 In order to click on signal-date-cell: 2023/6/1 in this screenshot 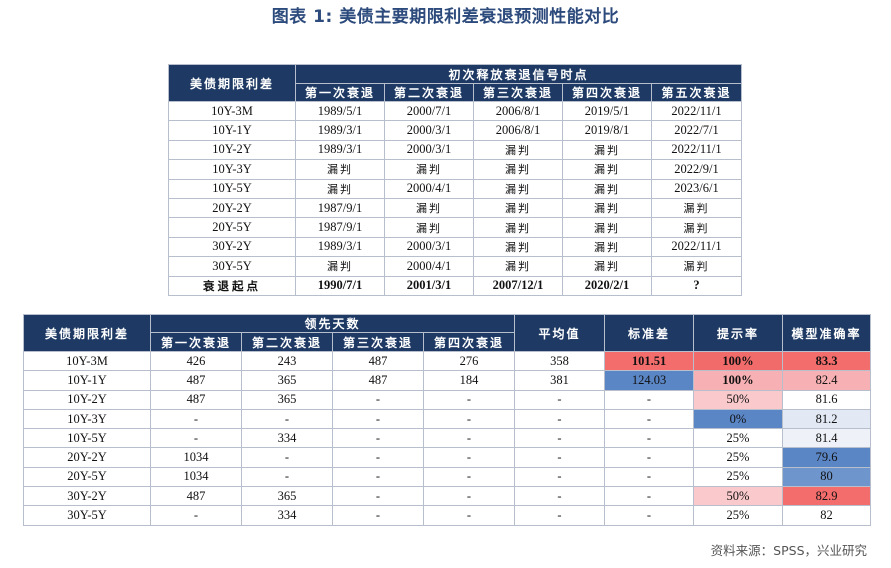, I will do `click(696, 188)`.